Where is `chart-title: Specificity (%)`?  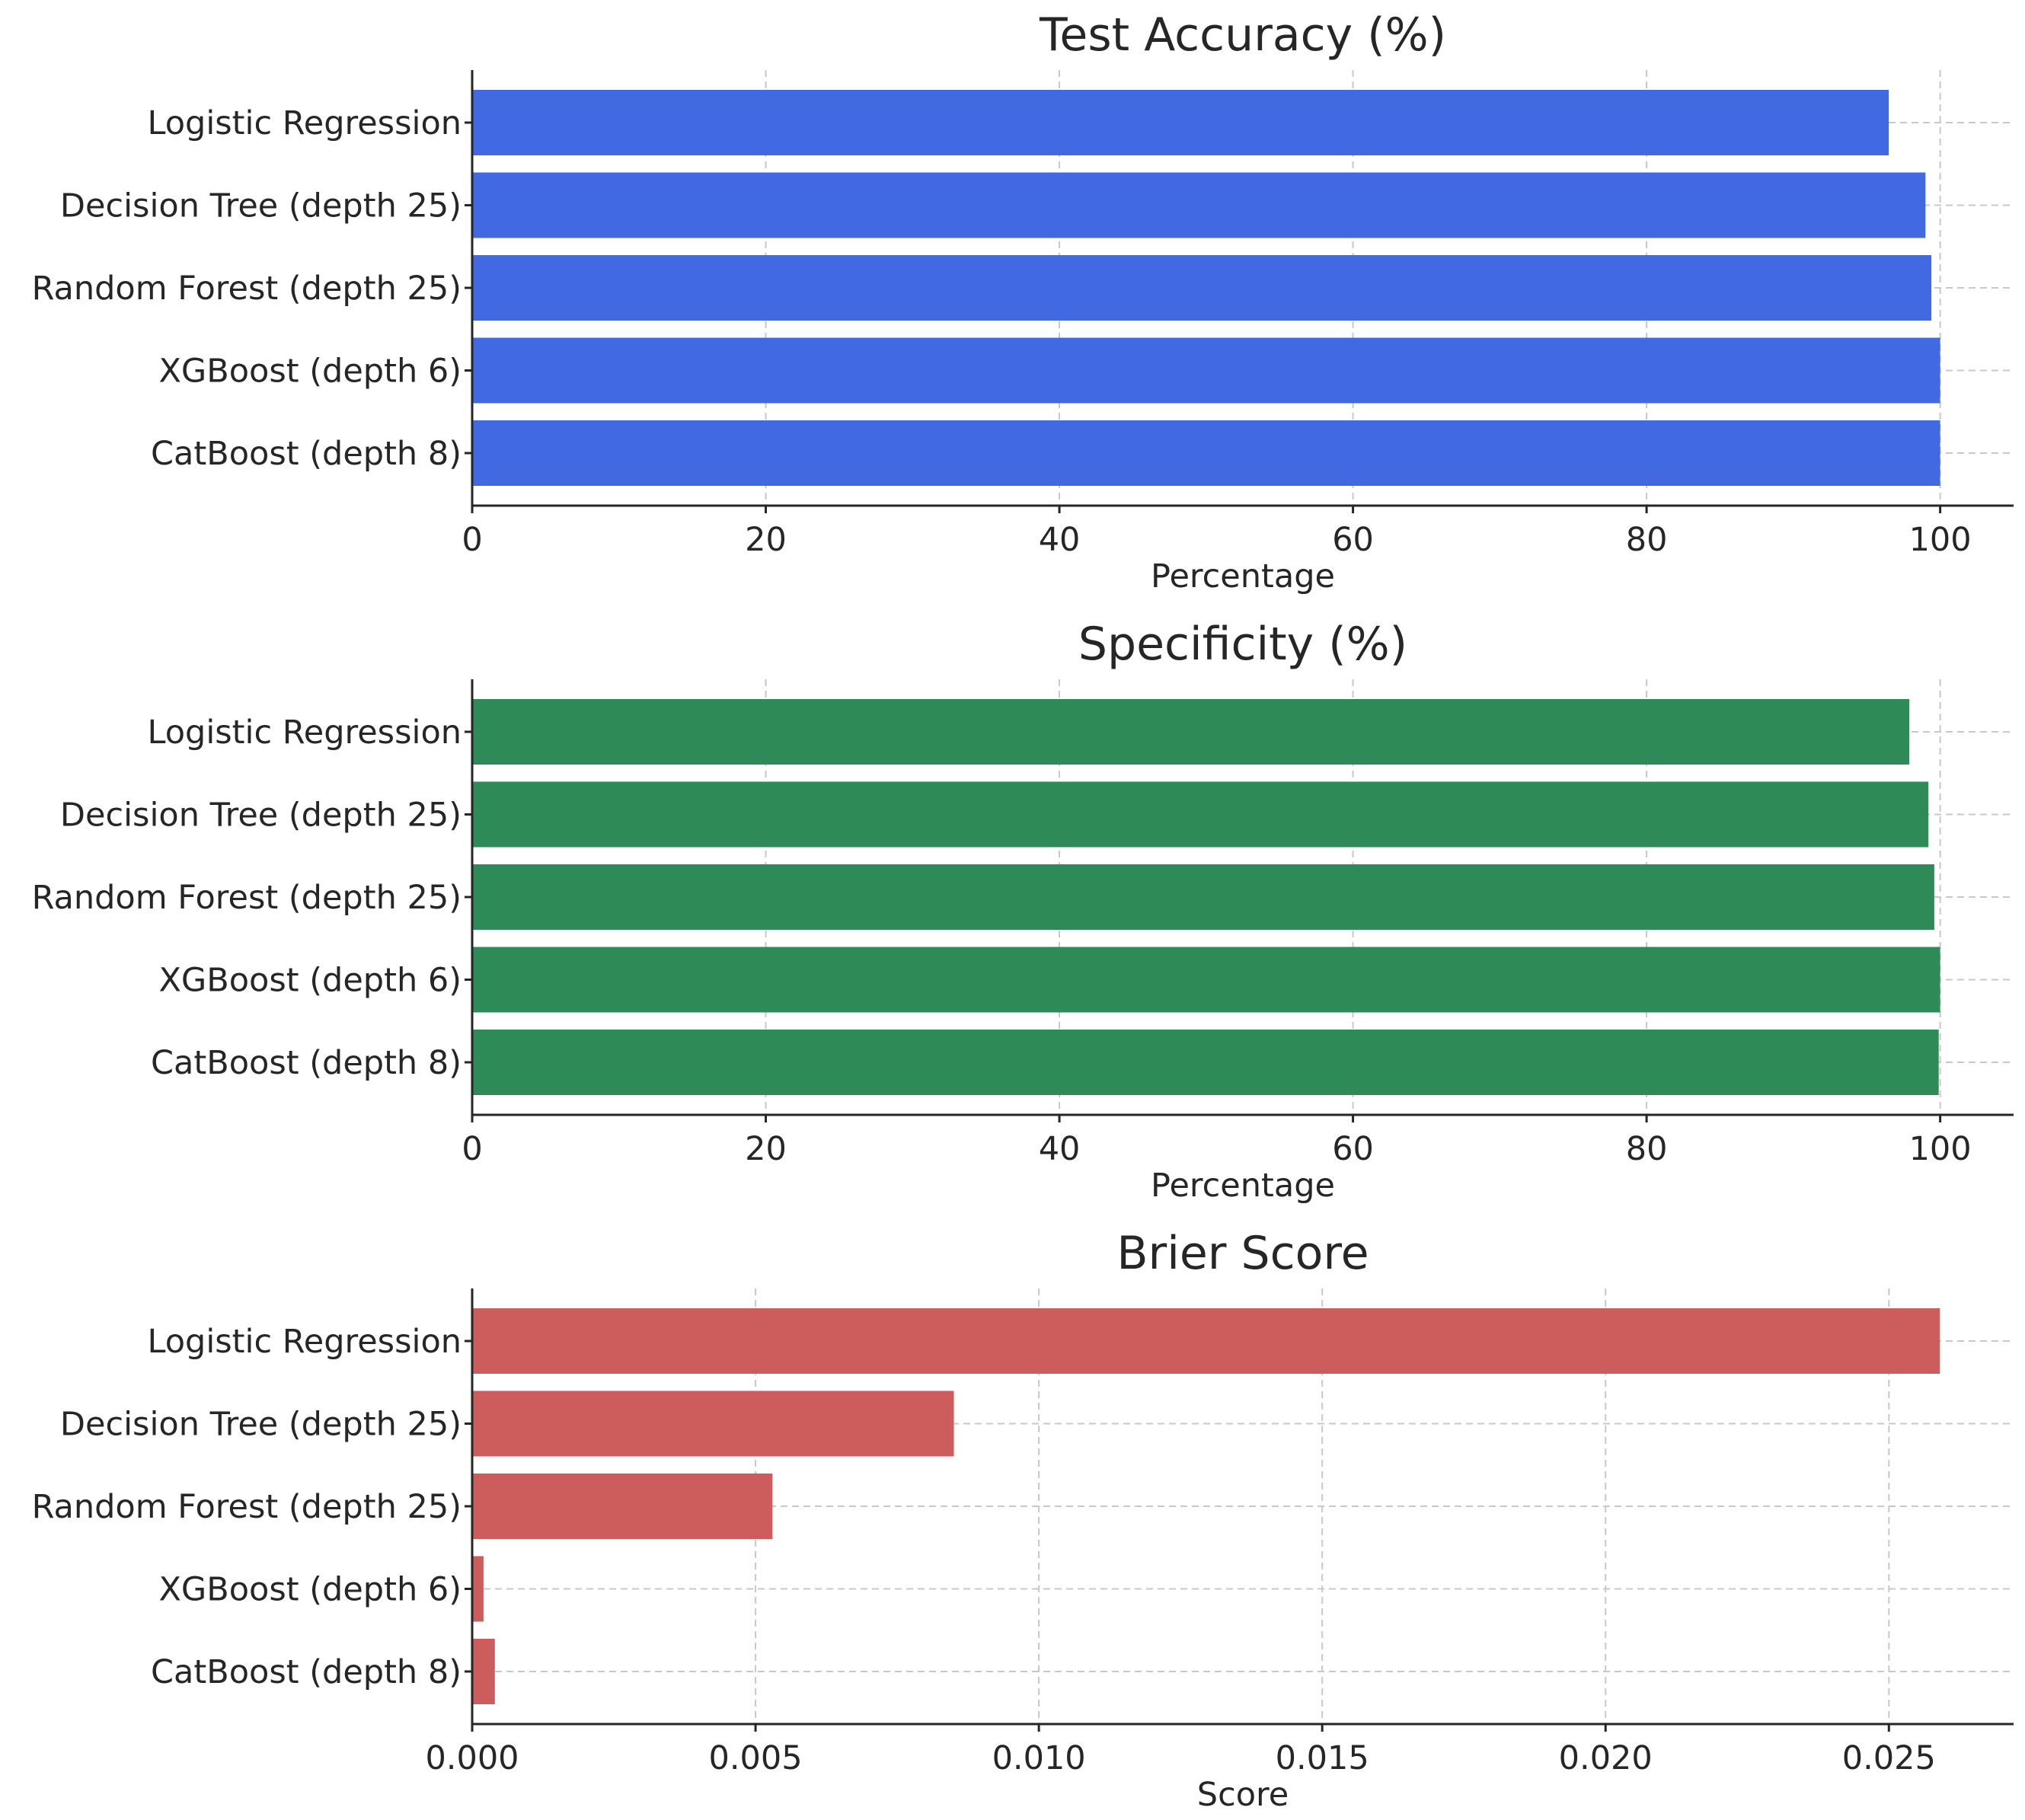 chart-title: Specificity (%) is located at coordinates (1242, 644).